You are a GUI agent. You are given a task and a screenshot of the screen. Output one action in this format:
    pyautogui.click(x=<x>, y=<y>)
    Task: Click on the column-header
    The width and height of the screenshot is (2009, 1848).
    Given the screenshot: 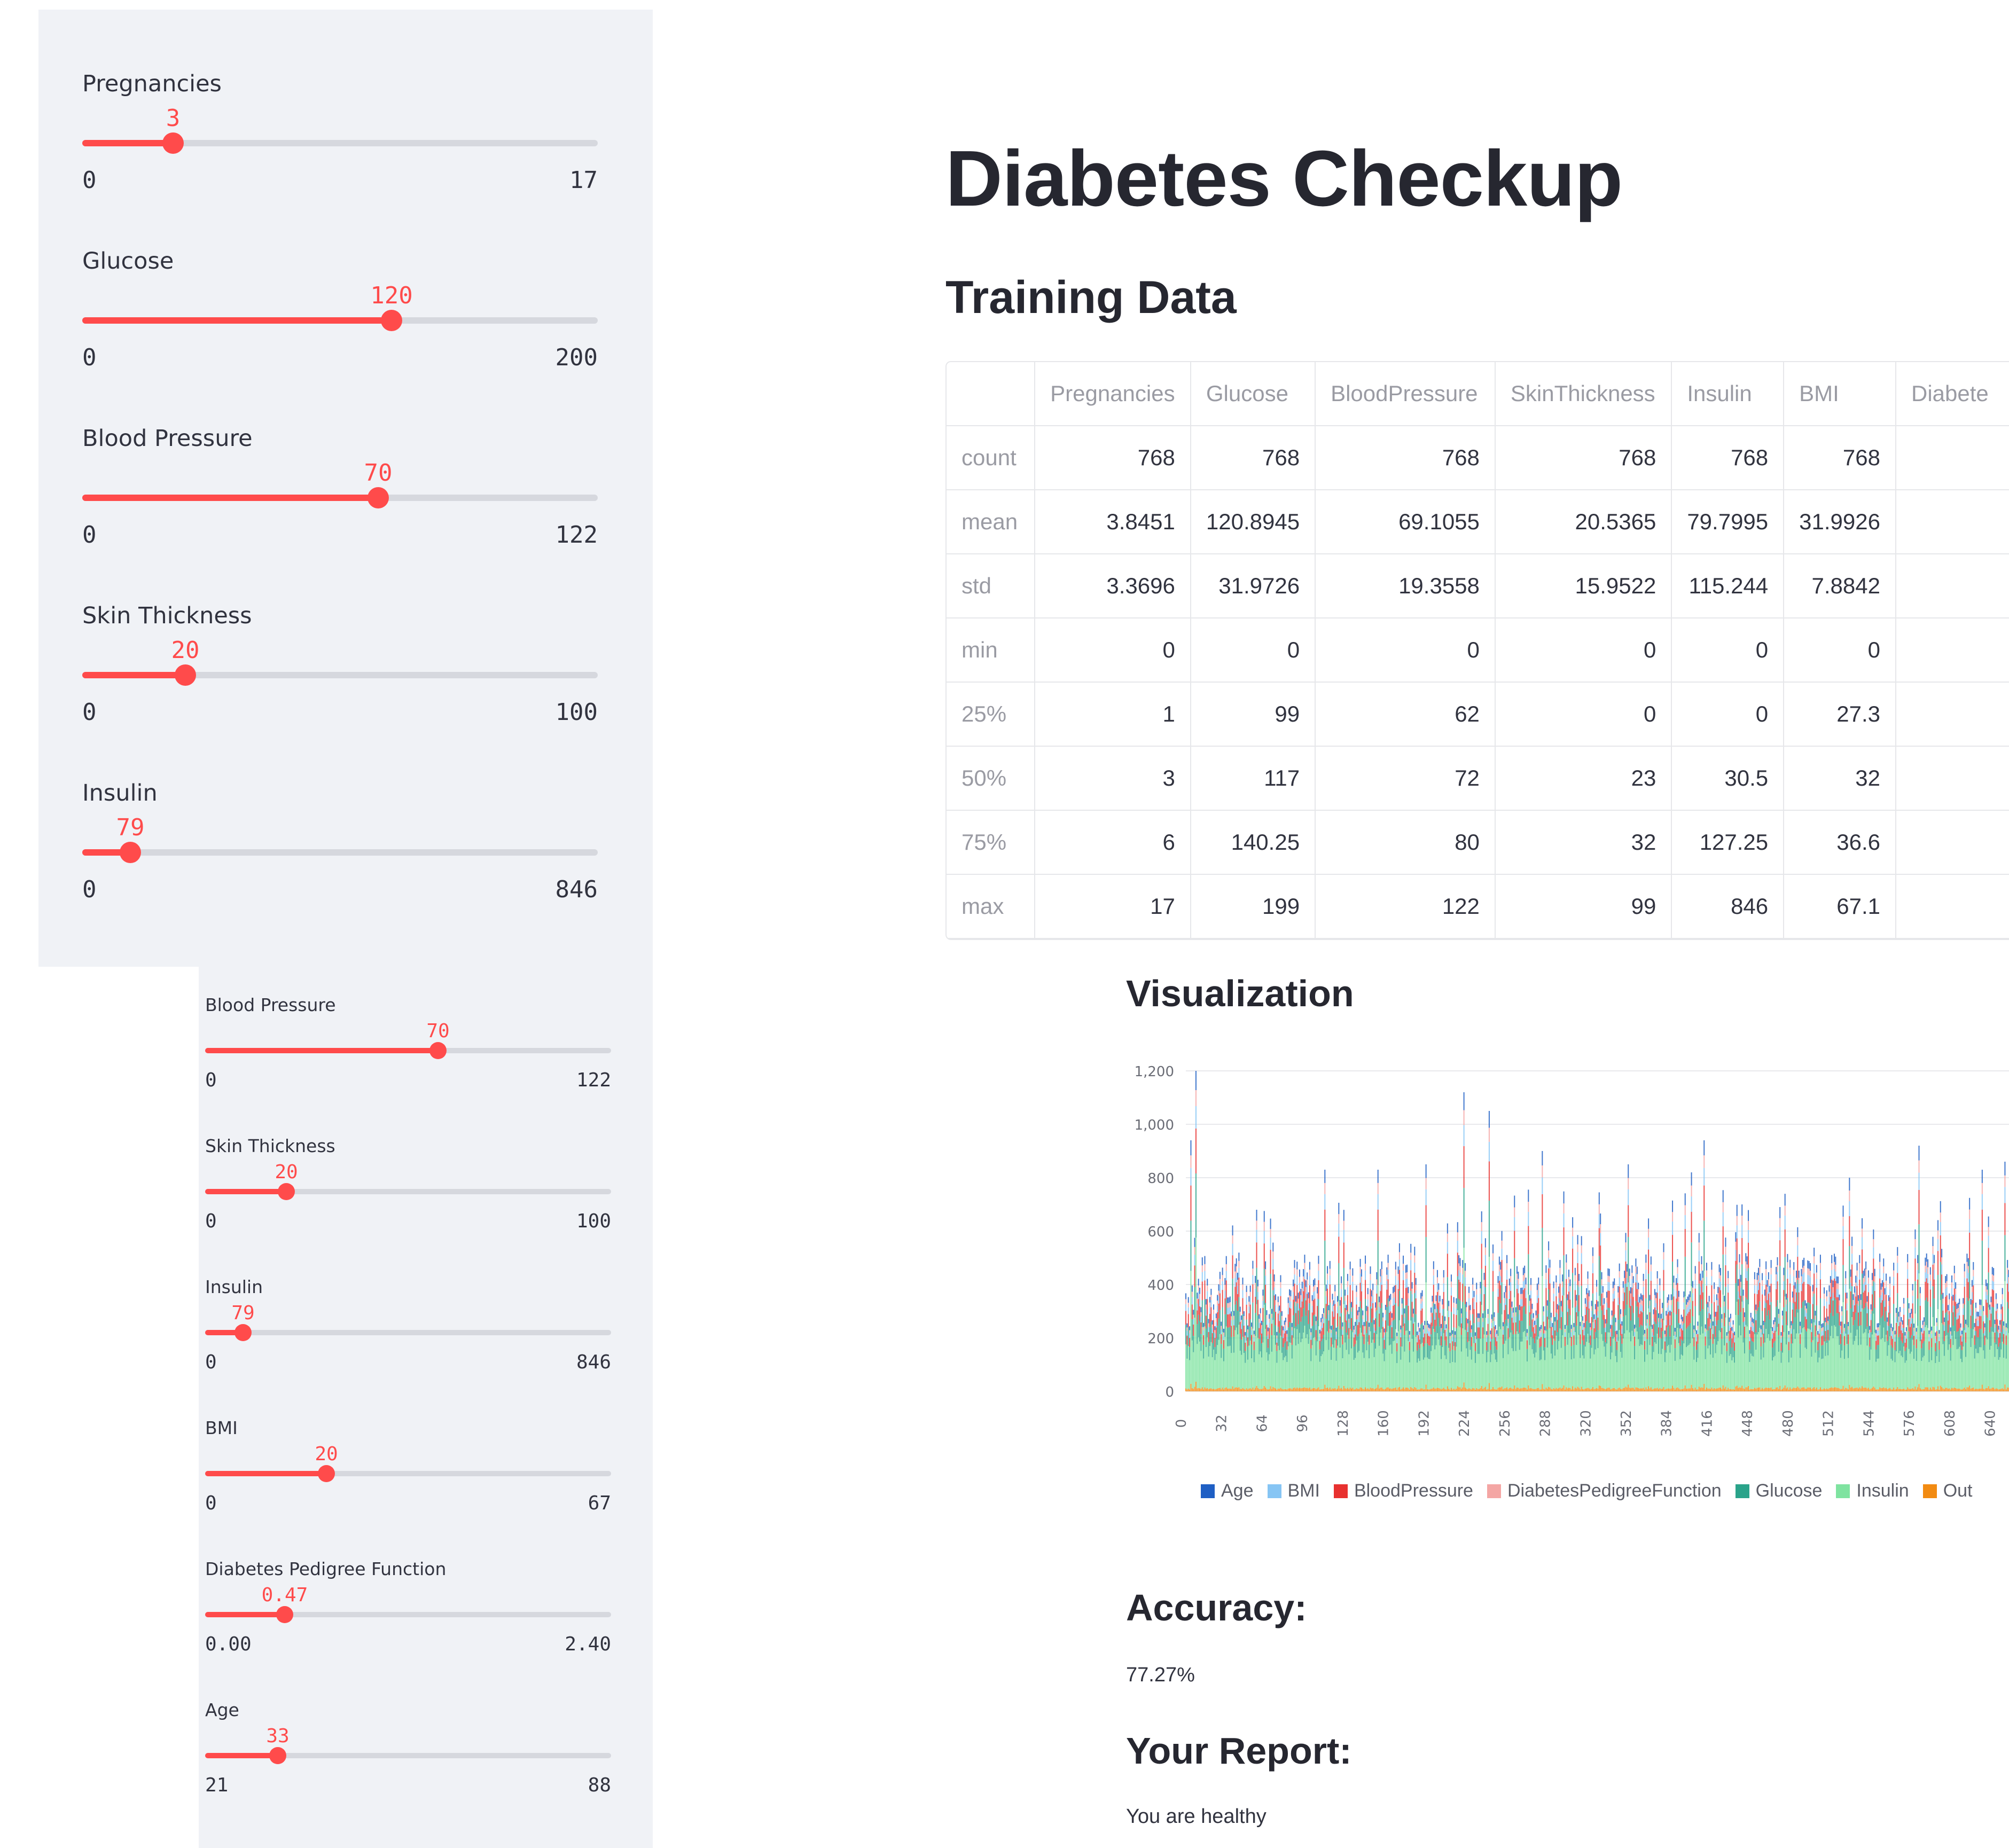 What is the action you would take?
    pyautogui.click(x=991, y=394)
    